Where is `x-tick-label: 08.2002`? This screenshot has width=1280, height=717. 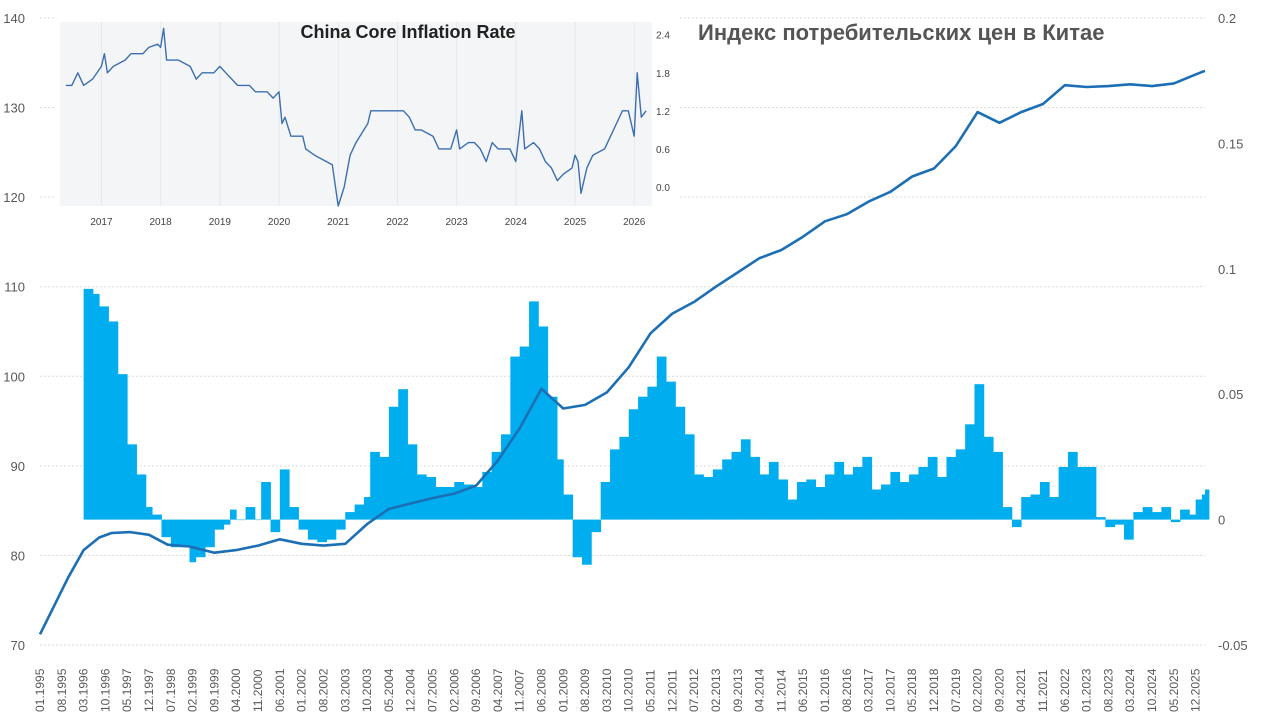 x-tick-label: 08.2002 is located at coordinates (324, 690).